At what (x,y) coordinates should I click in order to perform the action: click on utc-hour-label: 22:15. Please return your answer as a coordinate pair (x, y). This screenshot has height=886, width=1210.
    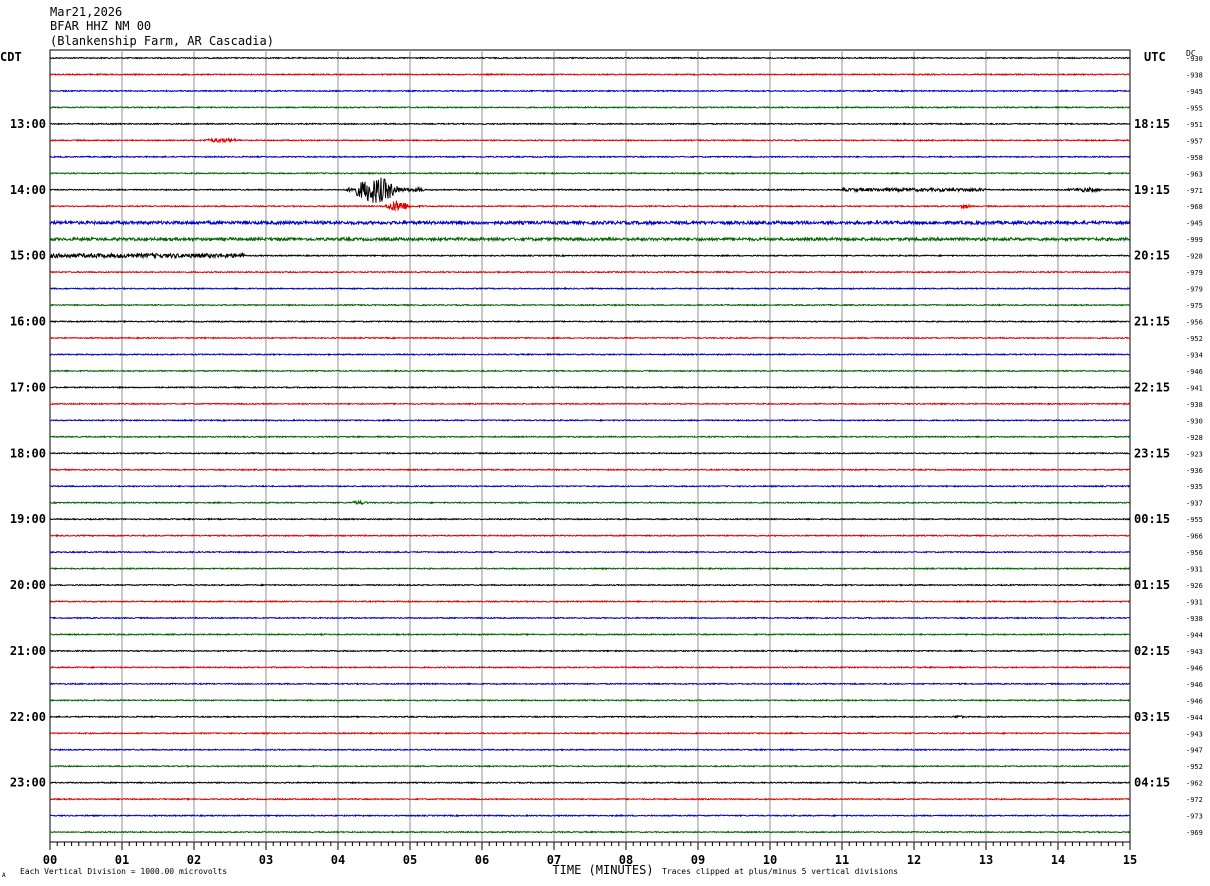
    Looking at the image, I should click on (1152, 387).